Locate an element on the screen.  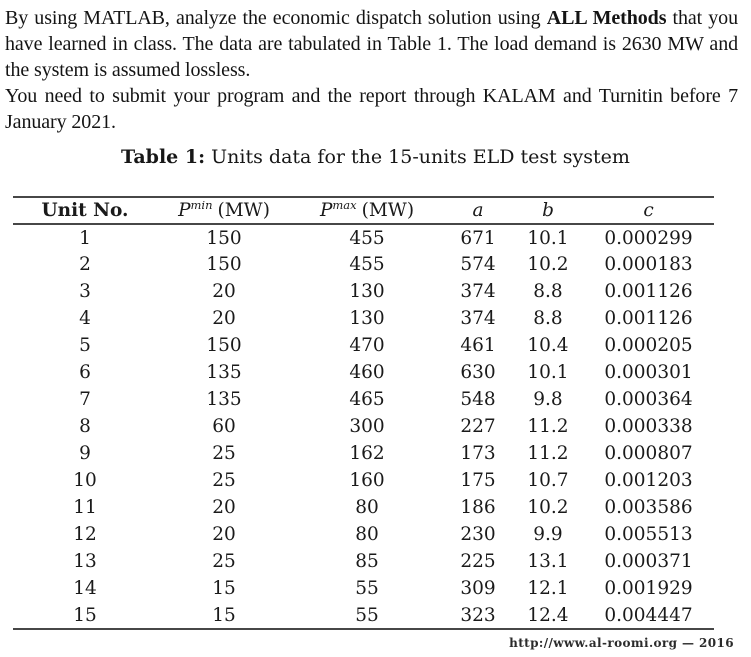
col-header-c-label: c is located at coordinates (648, 210).